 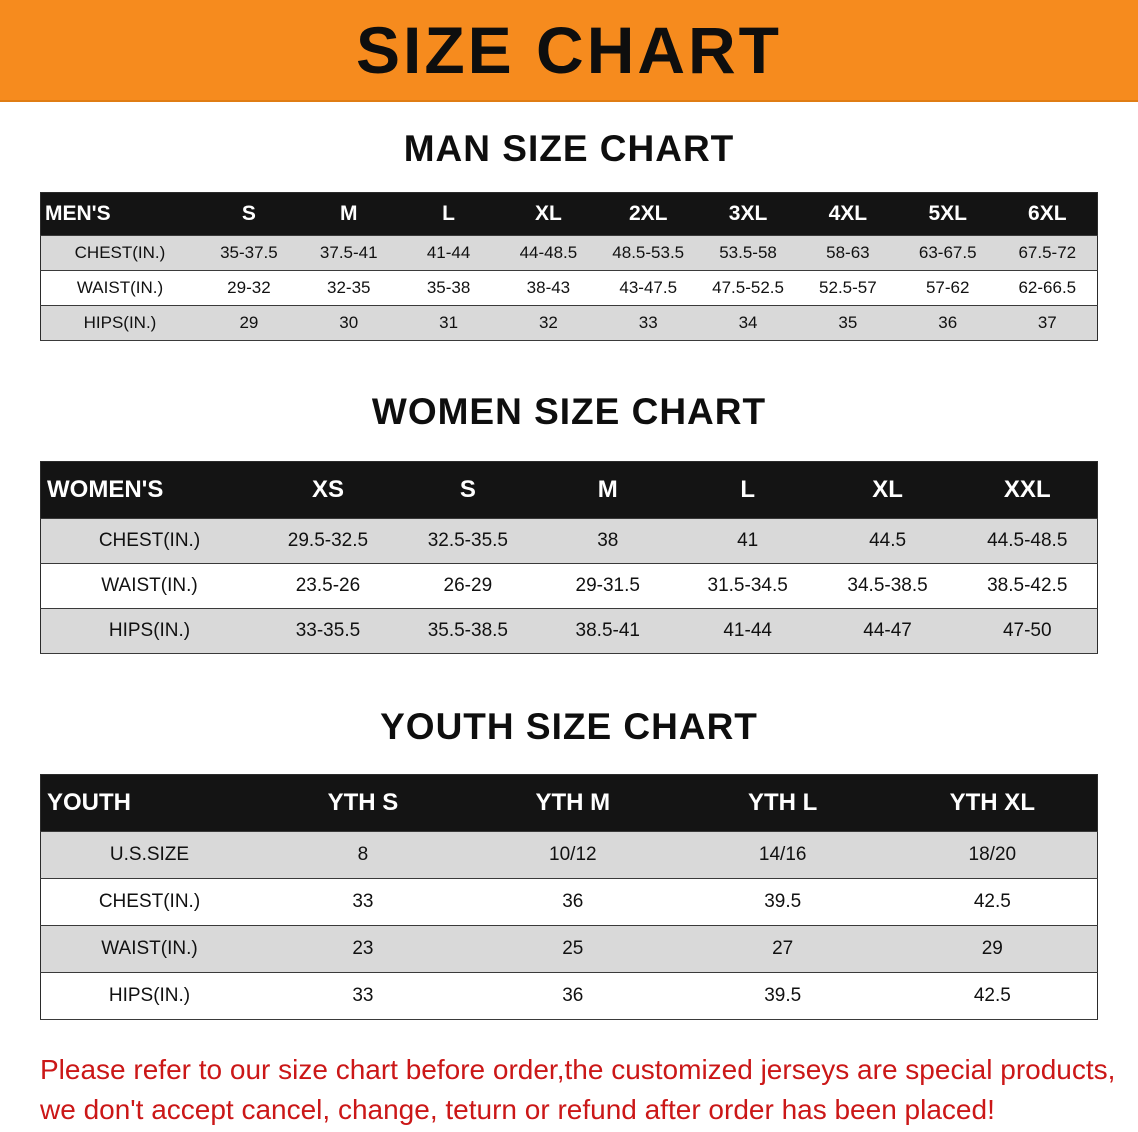 What do you see at coordinates (569, 490) in the screenshot?
I see `table-header-row: WOMEN'S XS S M L XL XXL` at bounding box center [569, 490].